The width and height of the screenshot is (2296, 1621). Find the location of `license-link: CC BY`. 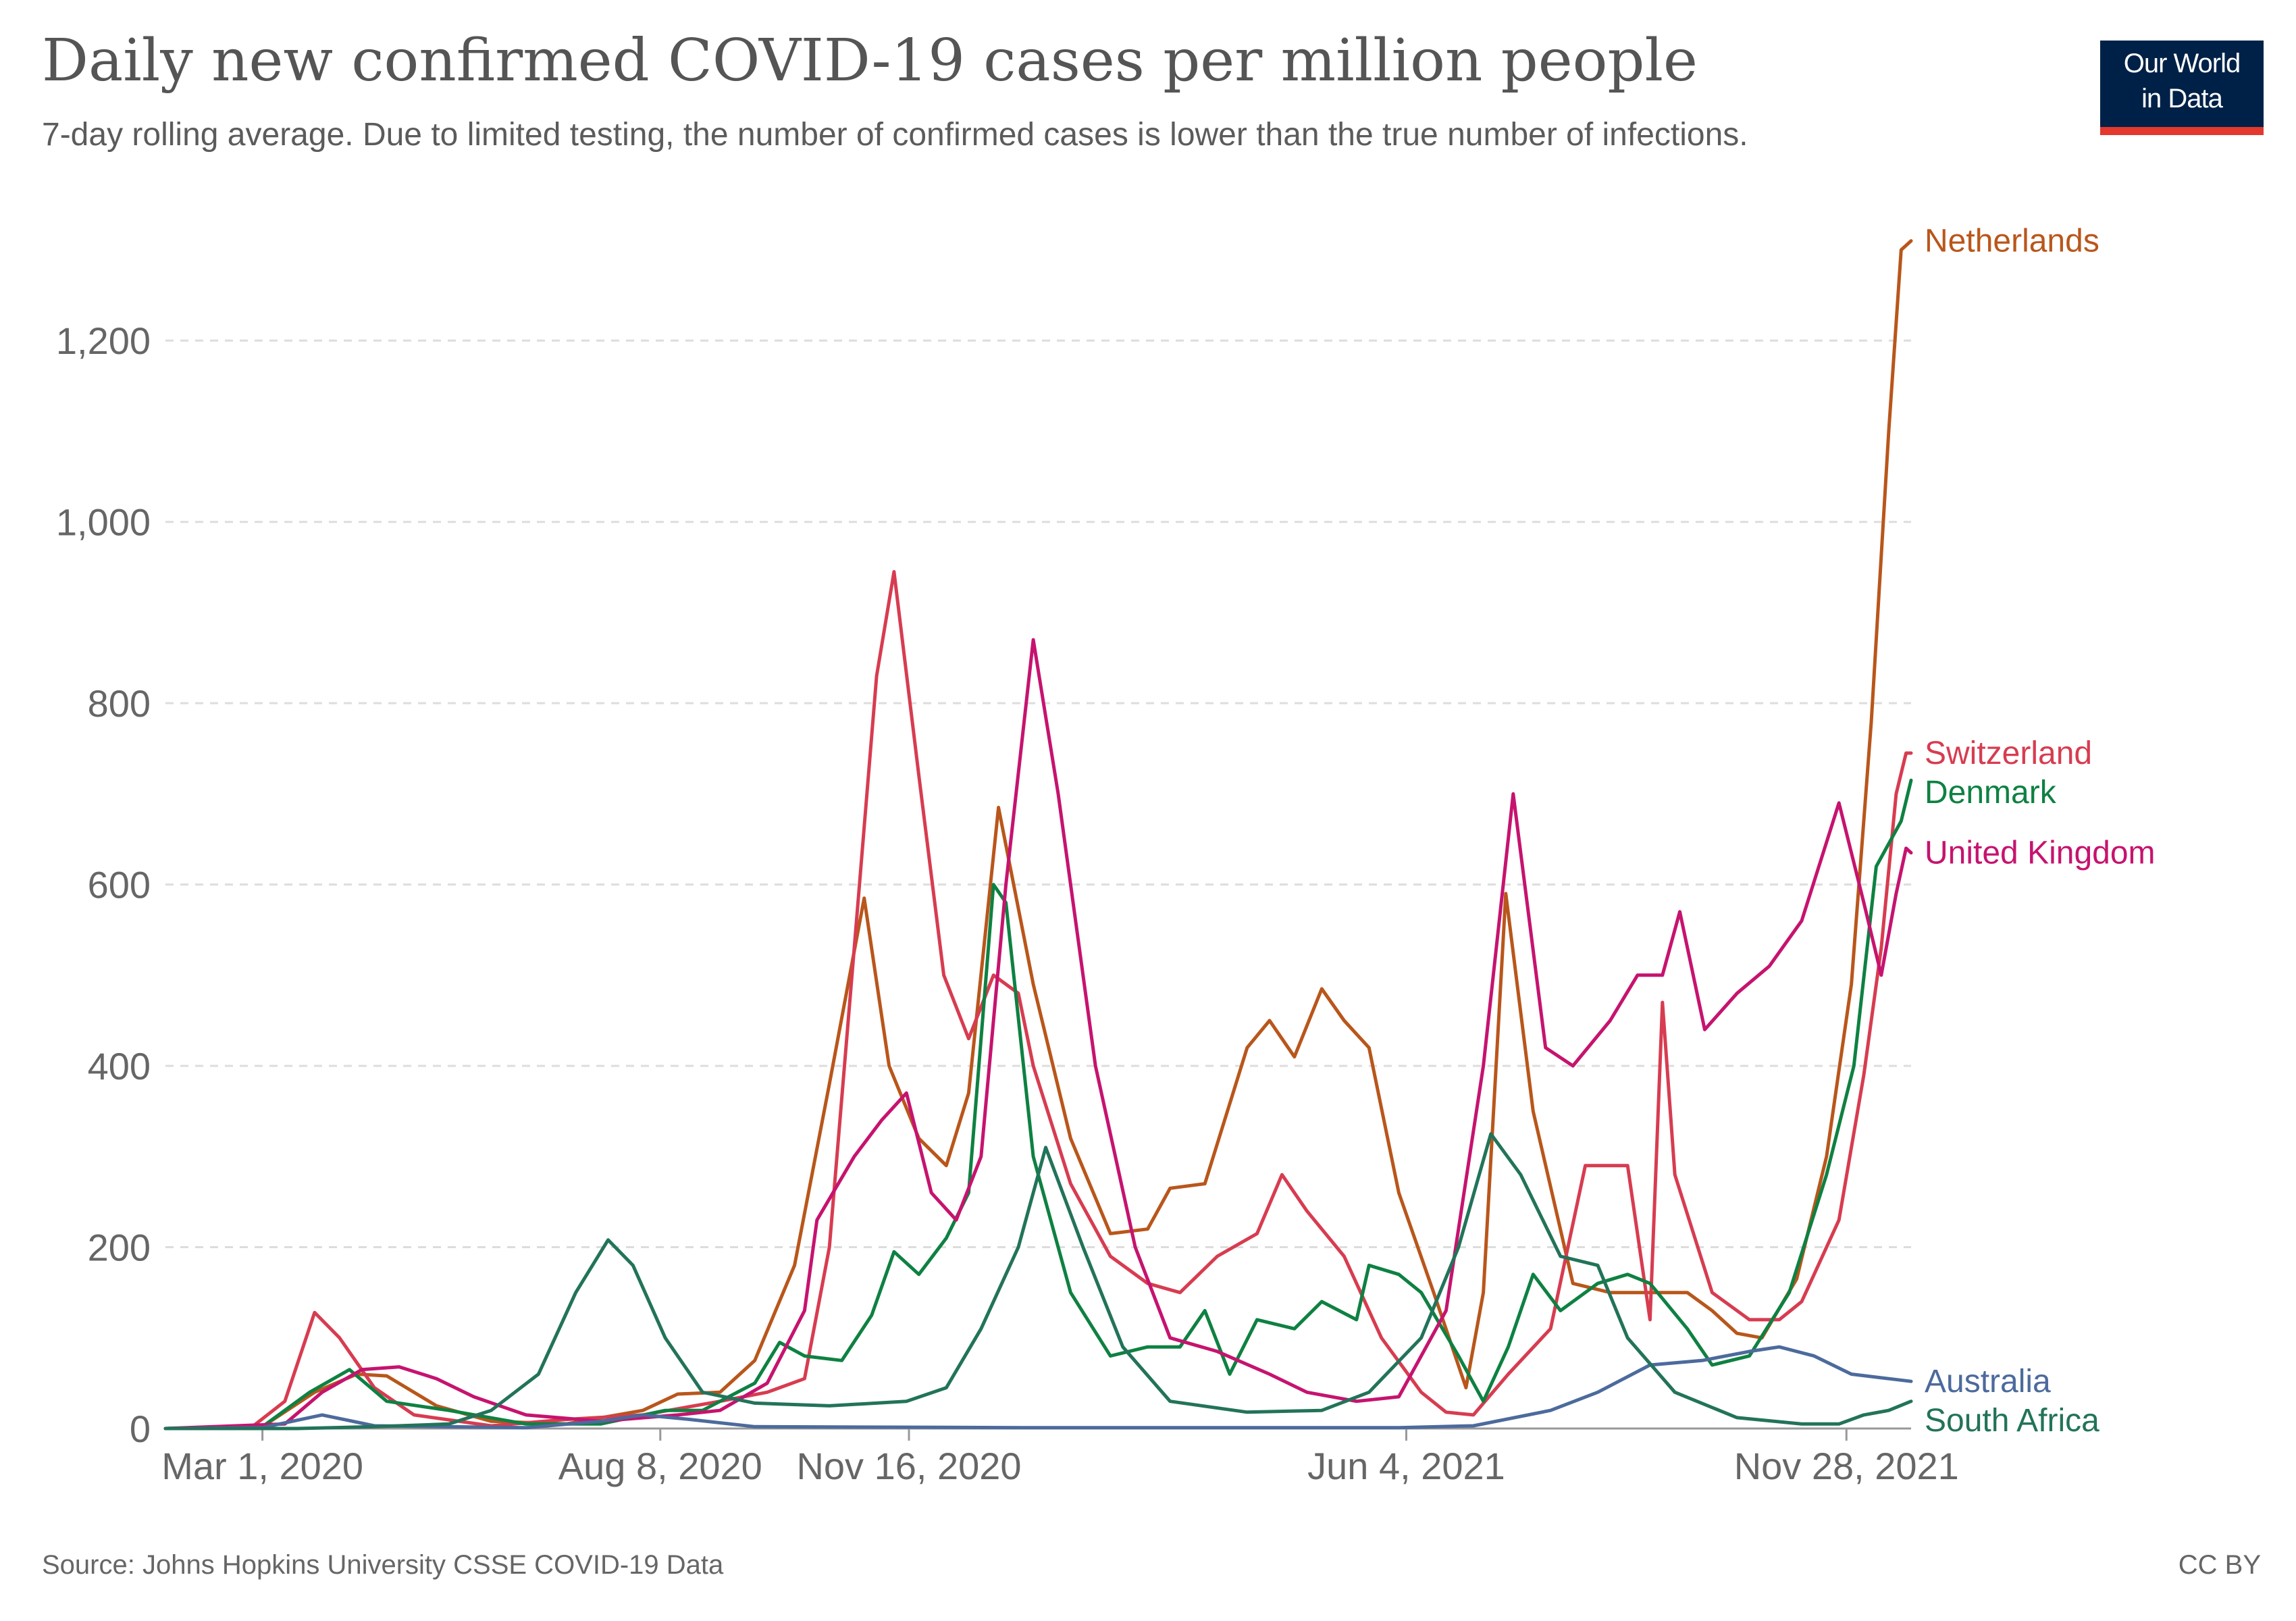

license-link: CC BY is located at coordinates (2219, 1565).